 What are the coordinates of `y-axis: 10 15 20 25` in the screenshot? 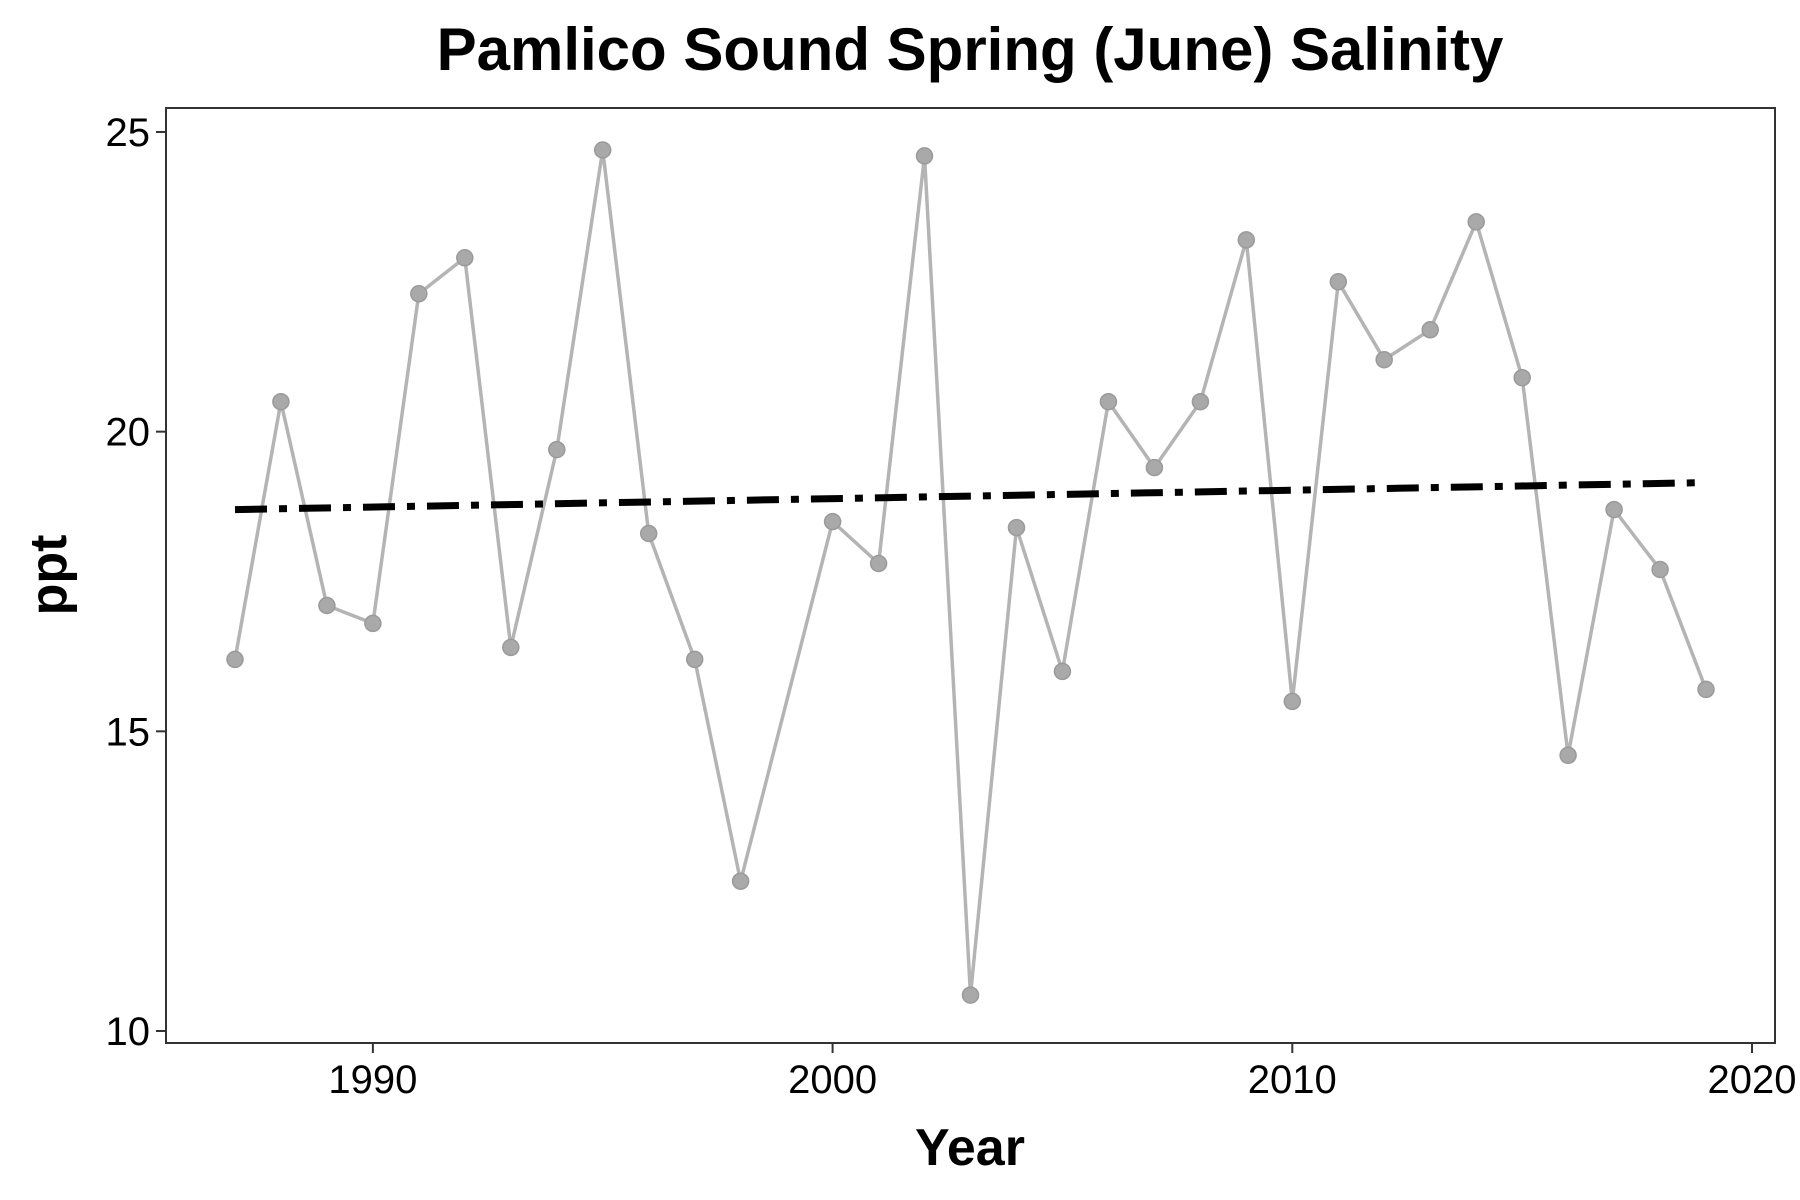 It's located at (136, 582).